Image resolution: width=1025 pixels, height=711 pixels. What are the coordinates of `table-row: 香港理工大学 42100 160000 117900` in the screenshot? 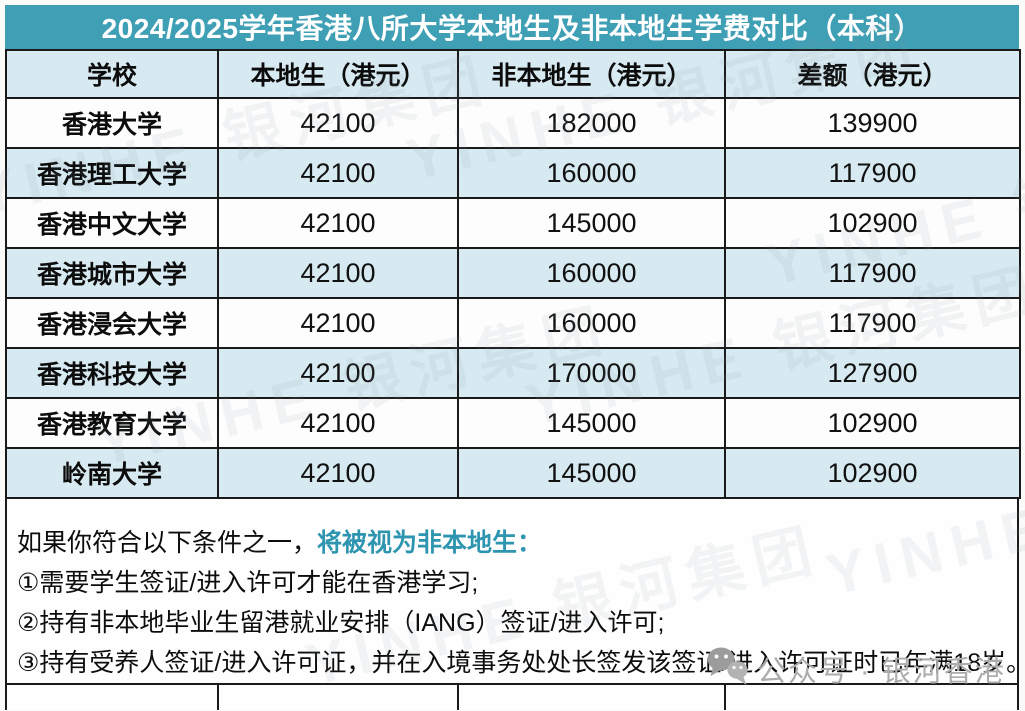 It's located at (513, 173).